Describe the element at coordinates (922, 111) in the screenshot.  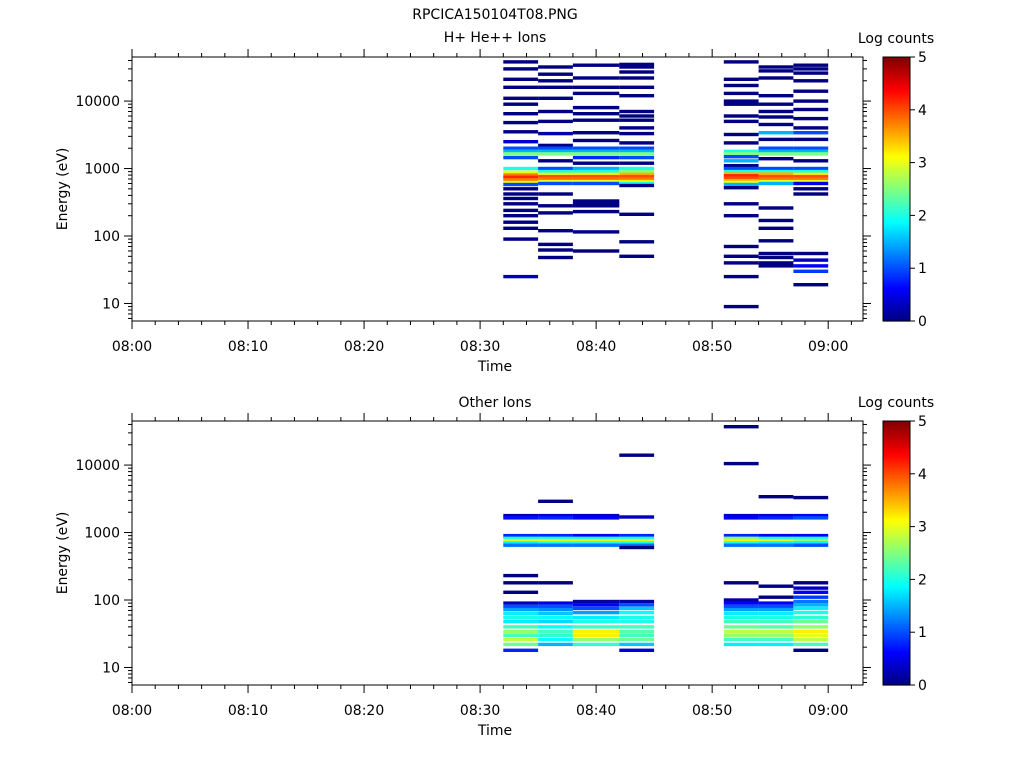
I see `colorbar-tick-label: 4` at that location.